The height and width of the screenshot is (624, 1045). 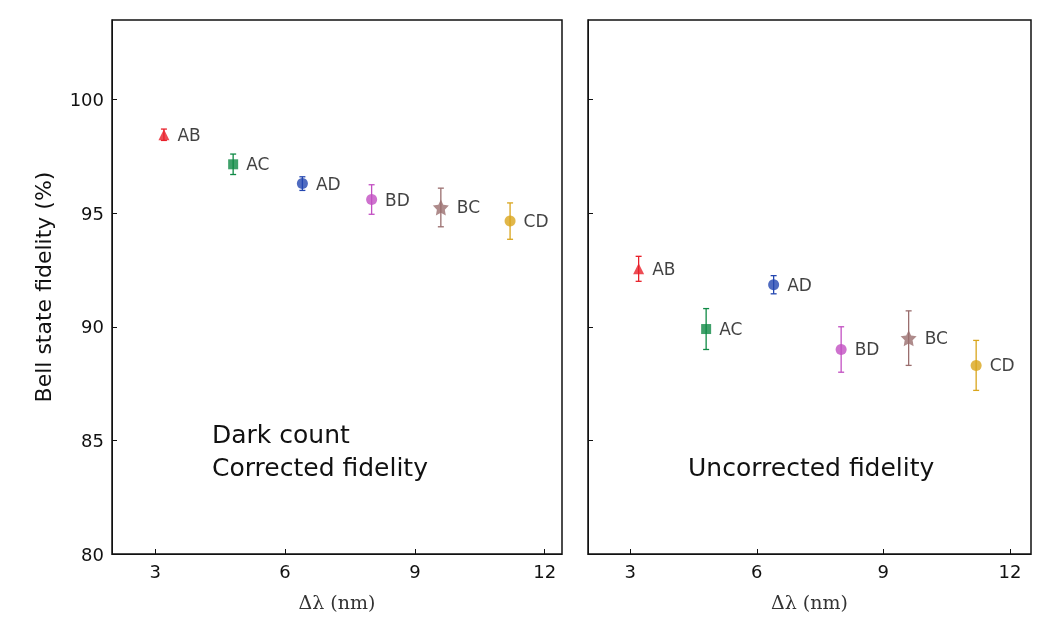 I want to click on y-tick-label: 90, so click(x=92, y=327).